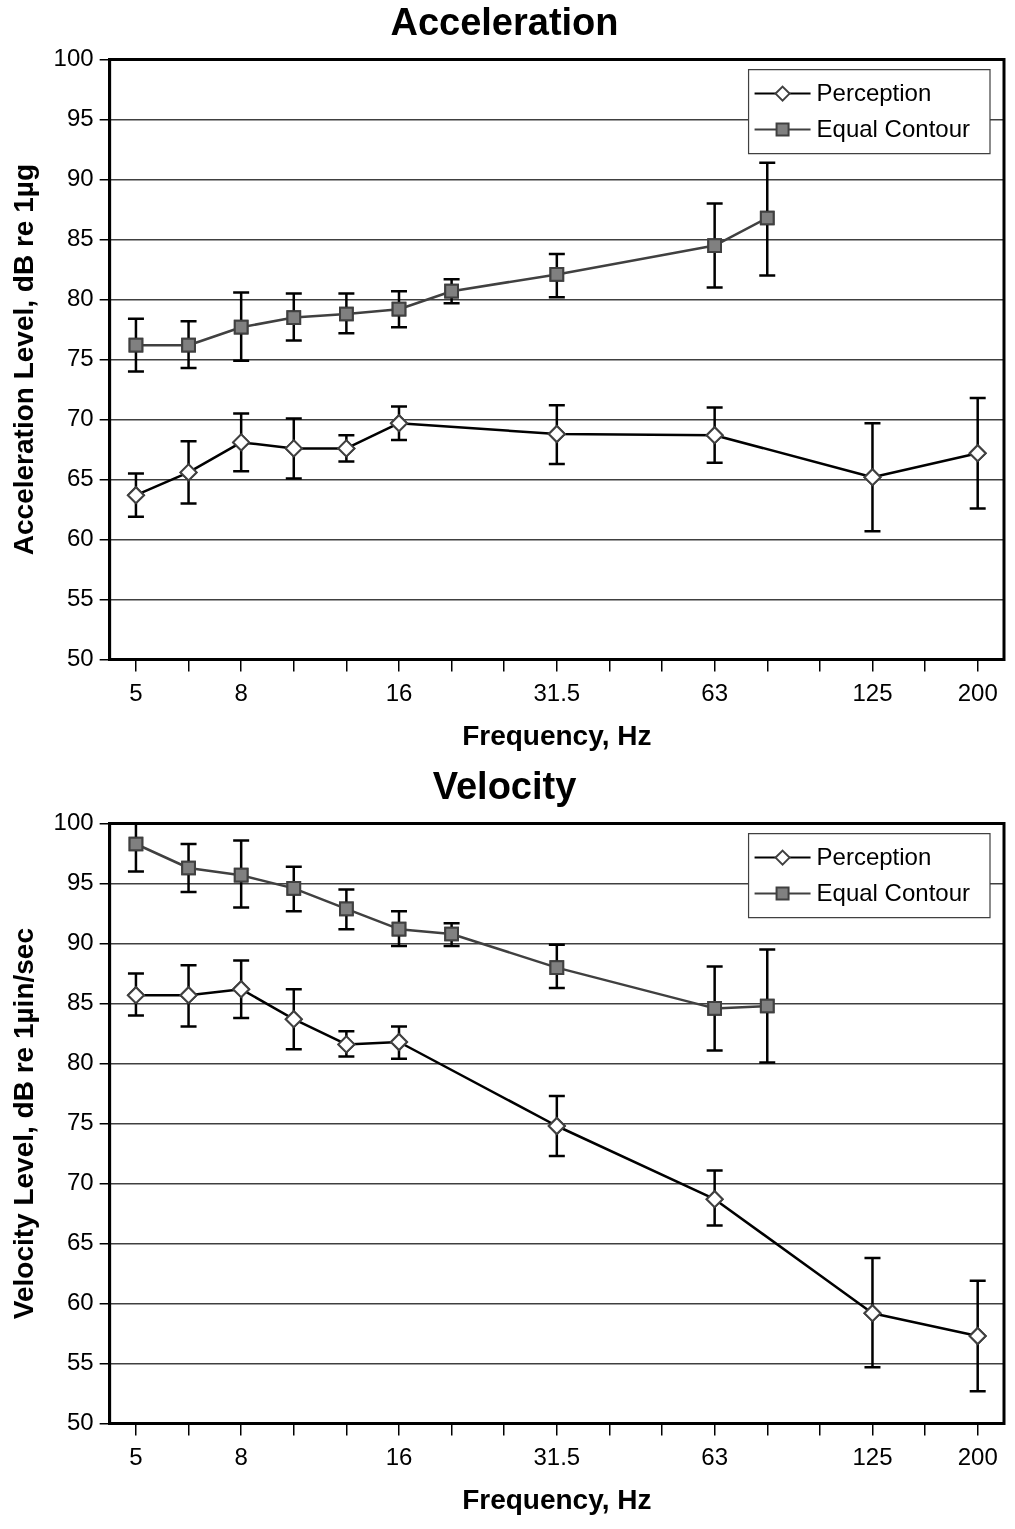  What do you see at coordinates (23, 1123) in the screenshot?
I see `y-axis-title: Velocity Level, dB re 1µin/sec` at bounding box center [23, 1123].